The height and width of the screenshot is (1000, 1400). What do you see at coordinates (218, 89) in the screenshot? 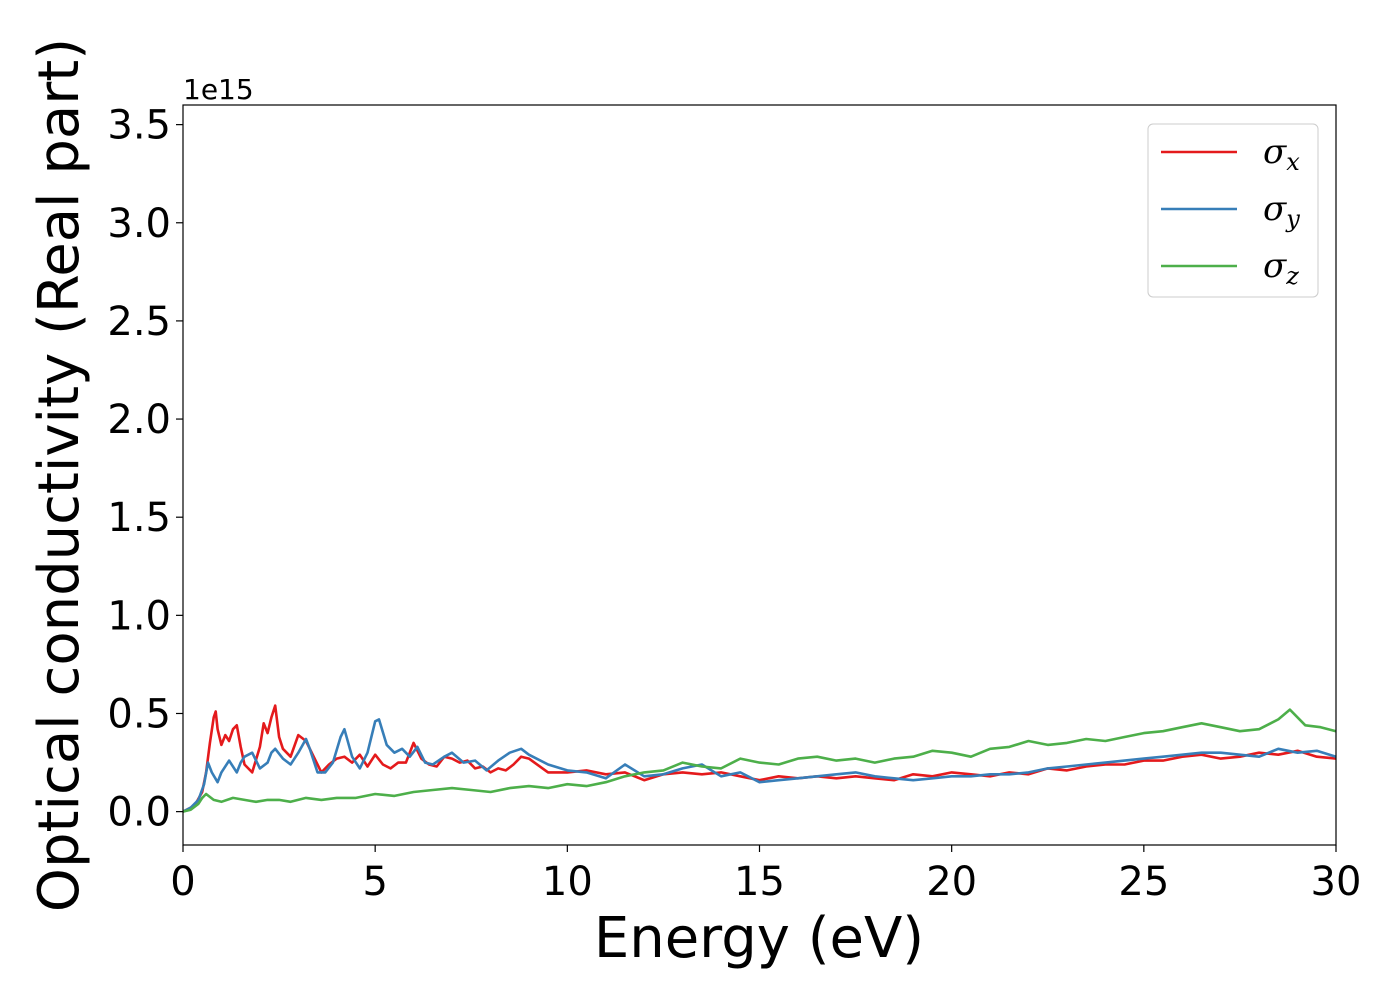
I see `y-offset-label: 1e15` at bounding box center [218, 89].